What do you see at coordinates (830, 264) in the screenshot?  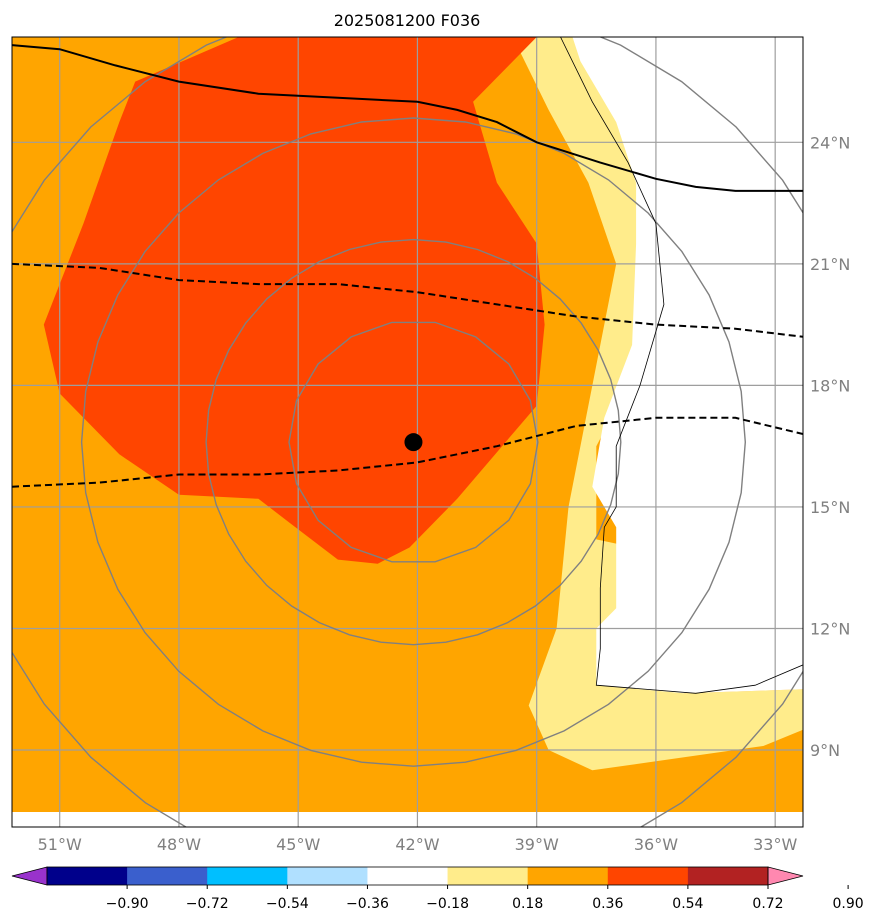 I see `y-tick-label: 21°N` at bounding box center [830, 264].